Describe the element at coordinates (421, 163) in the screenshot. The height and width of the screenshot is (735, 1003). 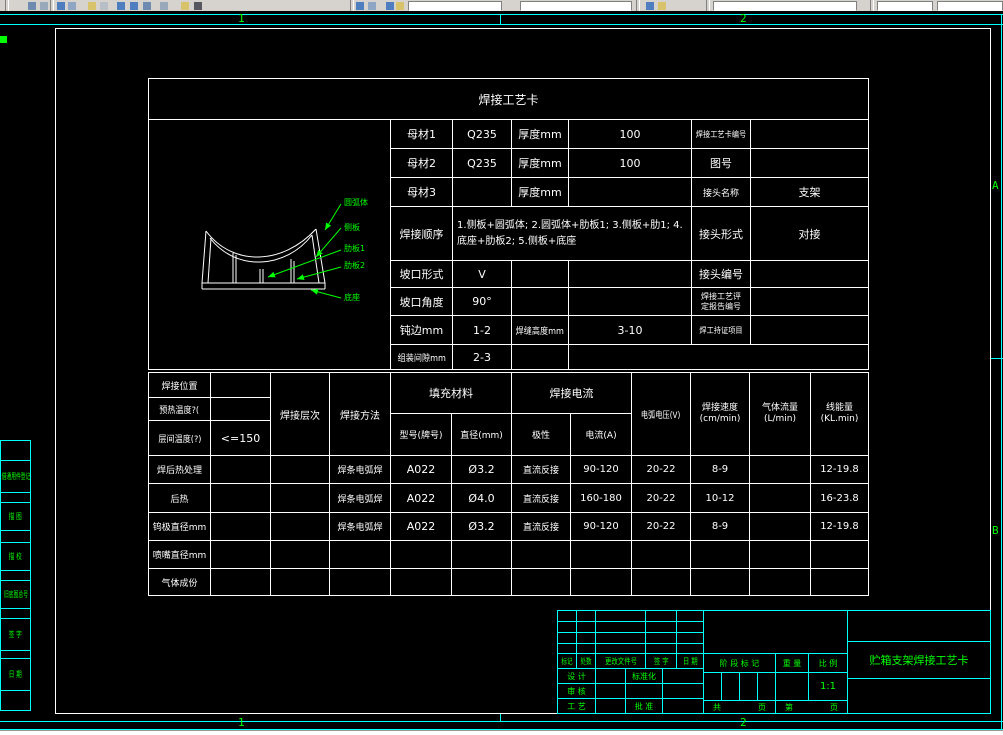
I see `base-metal-2-label: 母材2` at that location.